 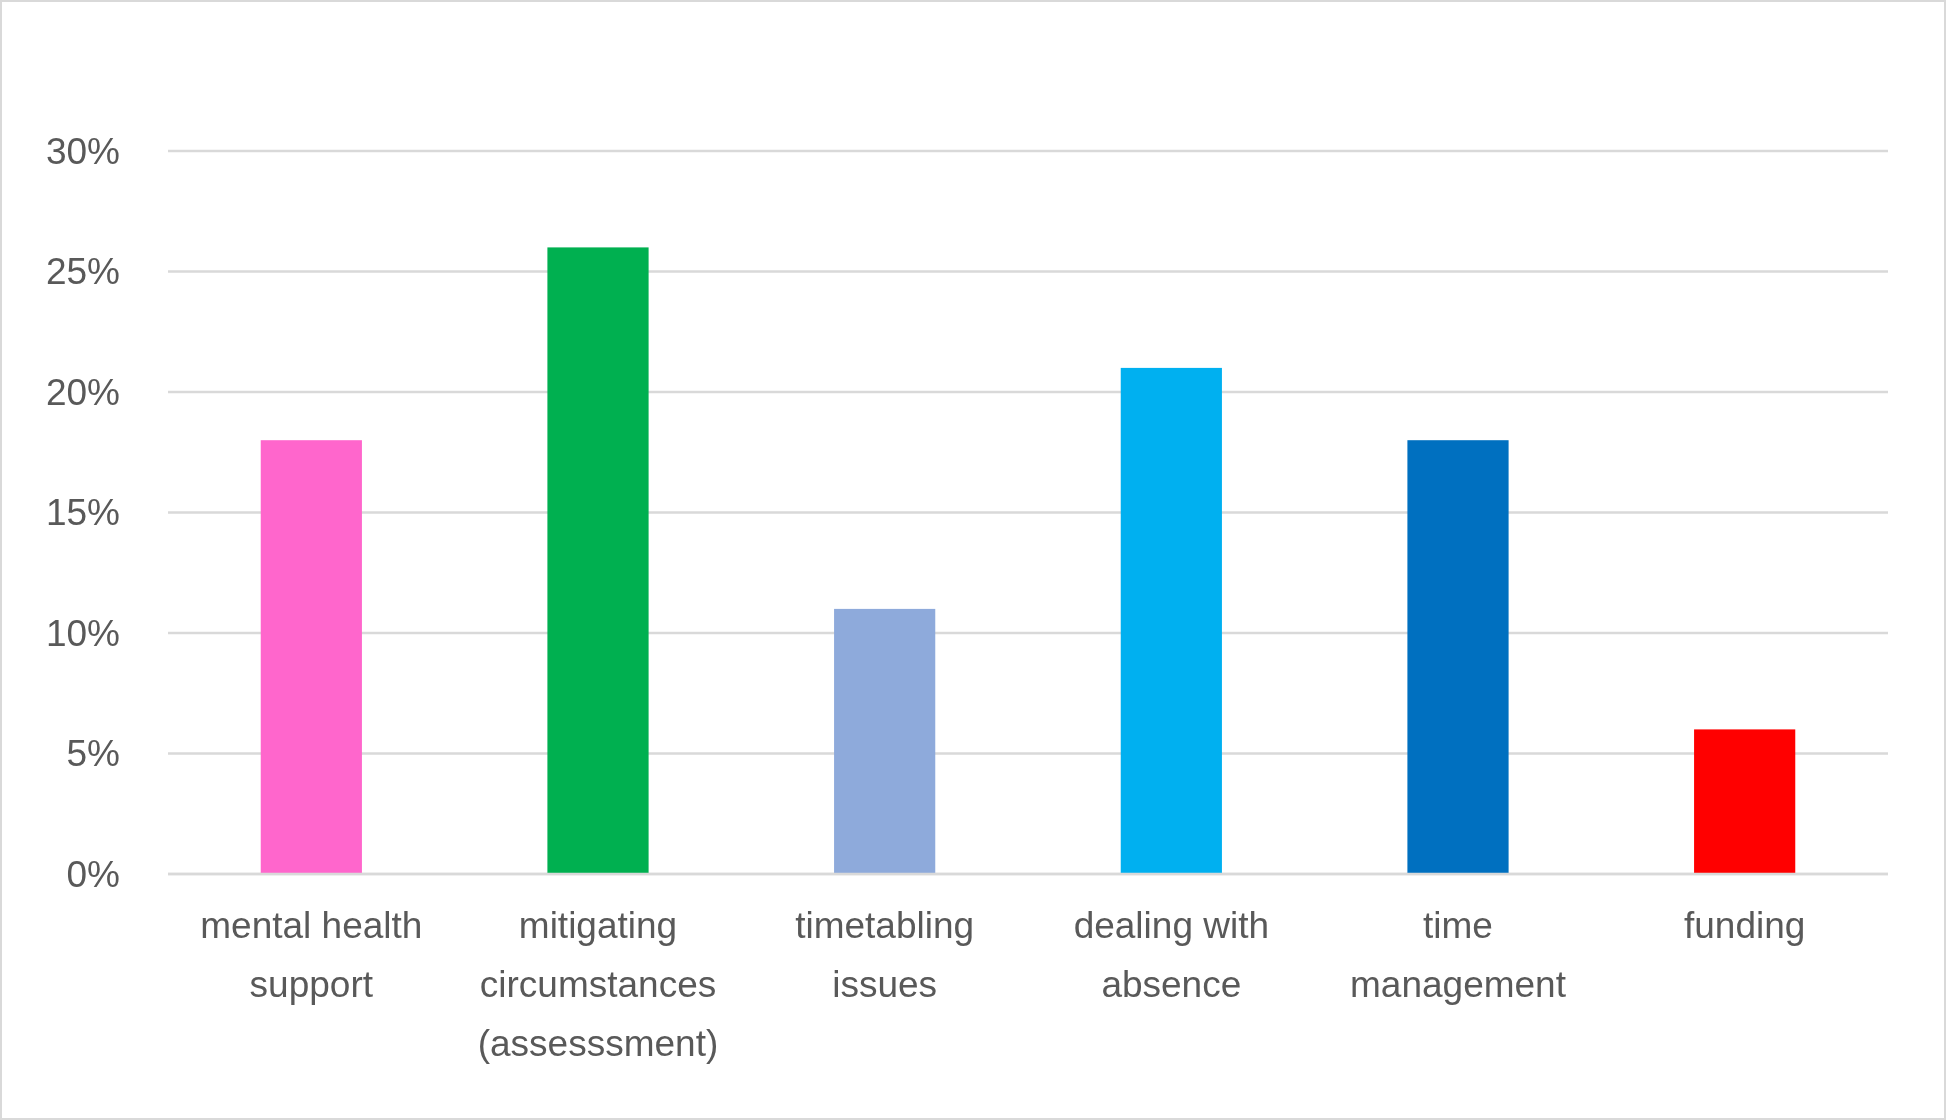 What do you see at coordinates (82, 392) in the screenshot?
I see `y-tick-label: 20%` at bounding box center [82, 392].